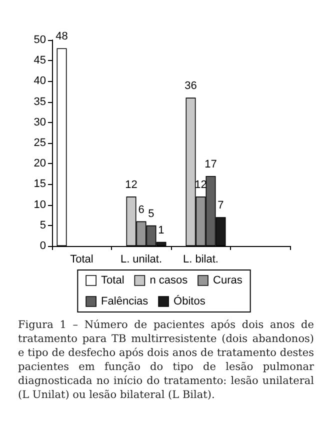  Describe the element at coordinates (221, 206) in the screenshot. I see `data-label: 7` at that location.